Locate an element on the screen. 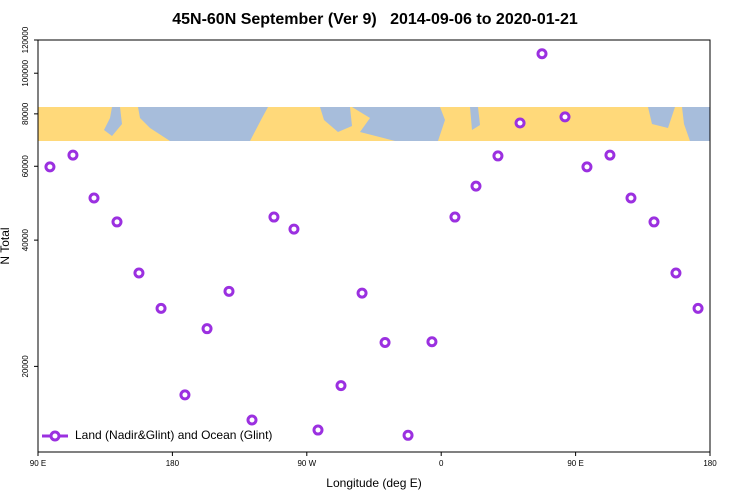 The height and width of the screenshot is (500, 750). y-tick-label: 120000 is located at coordinates (25, 39).